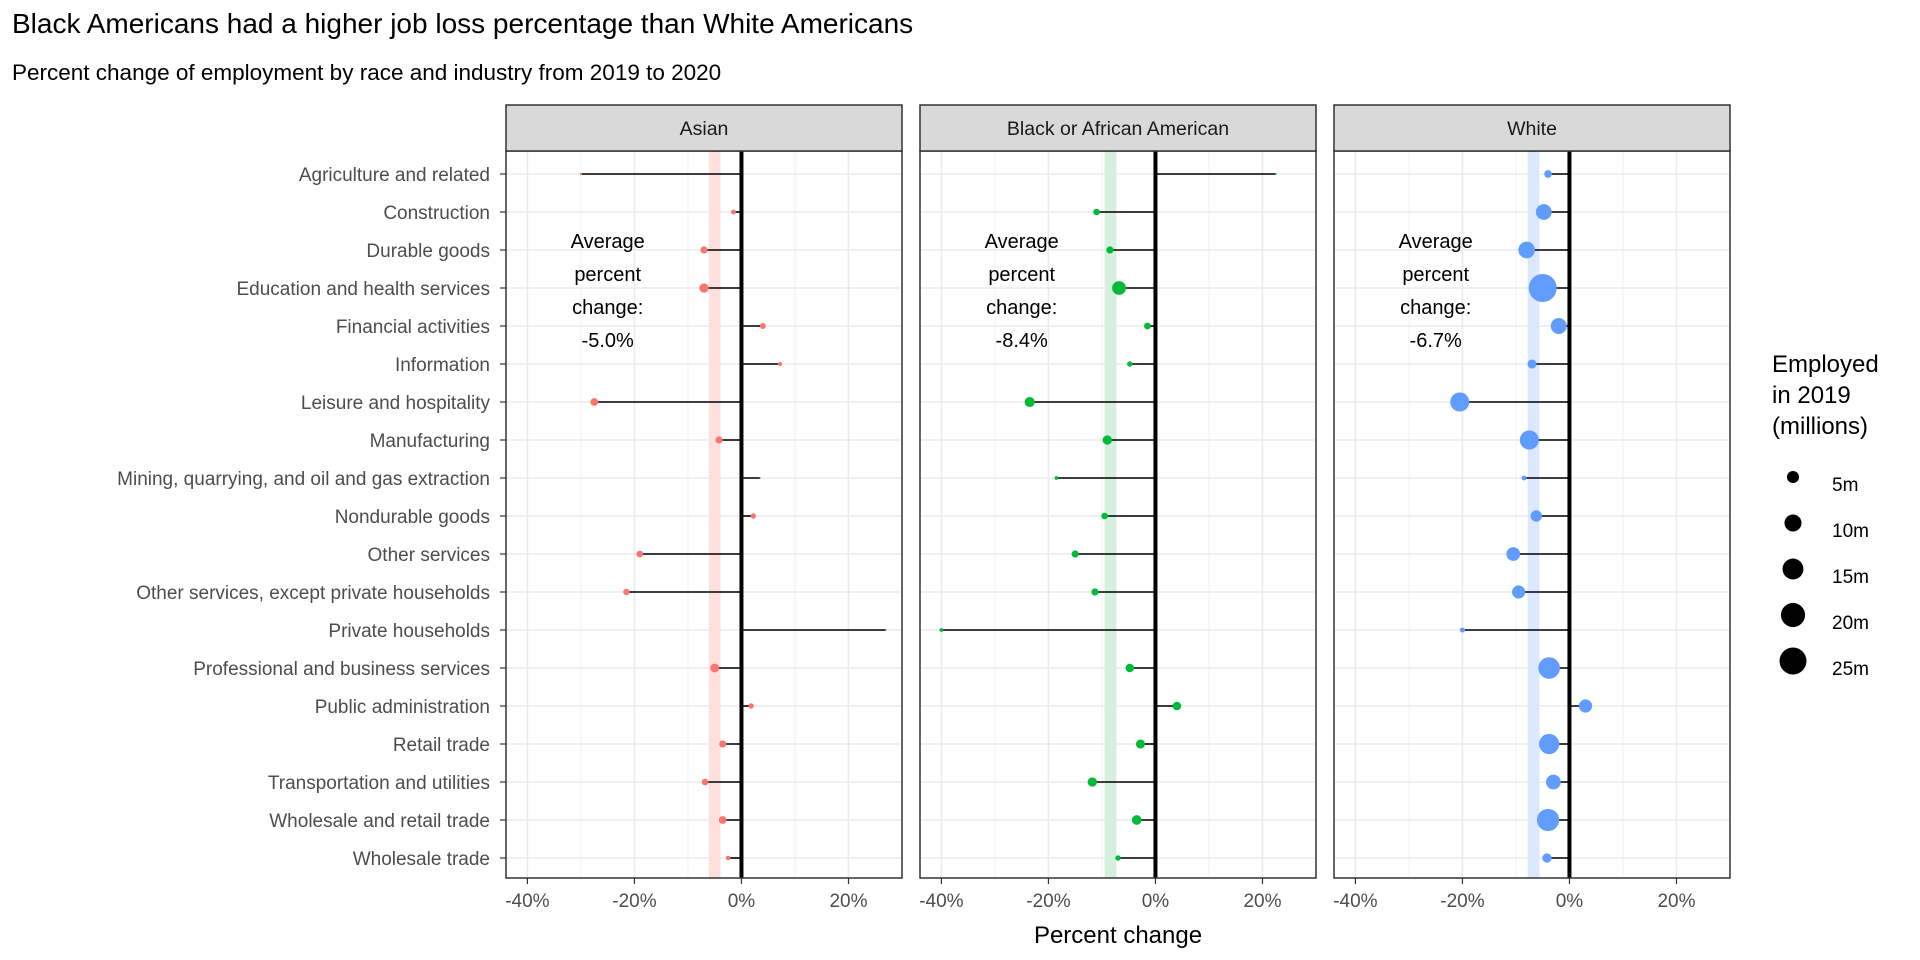 This screenshot has width=1920, height=960. What do you see at coordinates (1845, 485) in the screenshot?
I see `legend-label: 5m` at bounding box center [1845, 485].